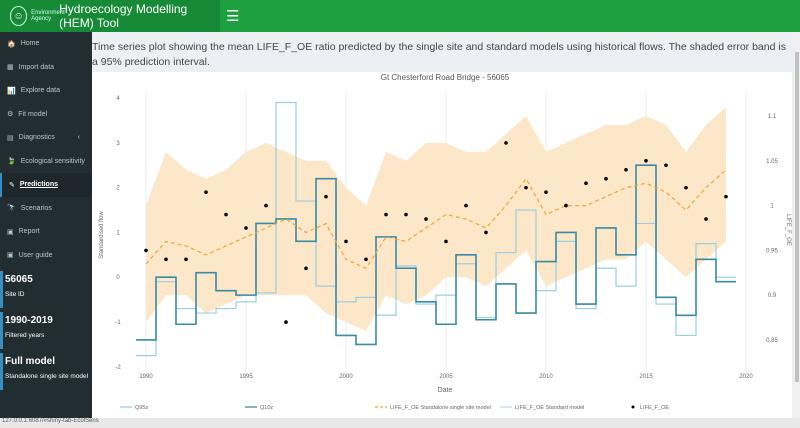 This screenshot has height=428, width=800. Describe the element at coordinates (788, 230) in the screenshot. I see `y2-axis-title: LIFE_F_OE` at that location.